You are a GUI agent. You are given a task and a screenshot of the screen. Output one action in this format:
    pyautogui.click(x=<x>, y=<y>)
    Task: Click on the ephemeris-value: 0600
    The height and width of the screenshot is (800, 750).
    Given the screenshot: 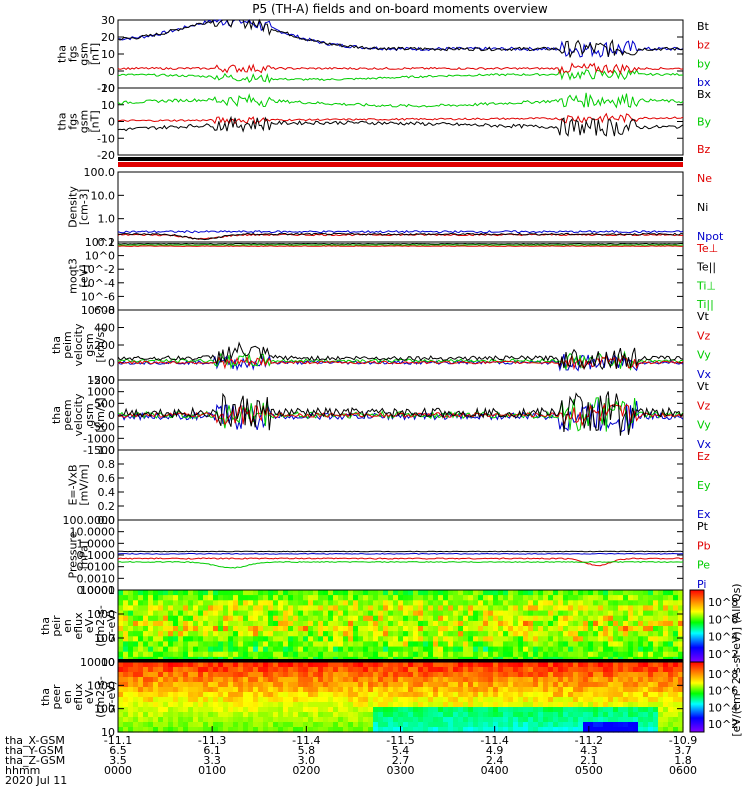 What is the action you would take?
    pyautogui.click(x=683, y=770)
    